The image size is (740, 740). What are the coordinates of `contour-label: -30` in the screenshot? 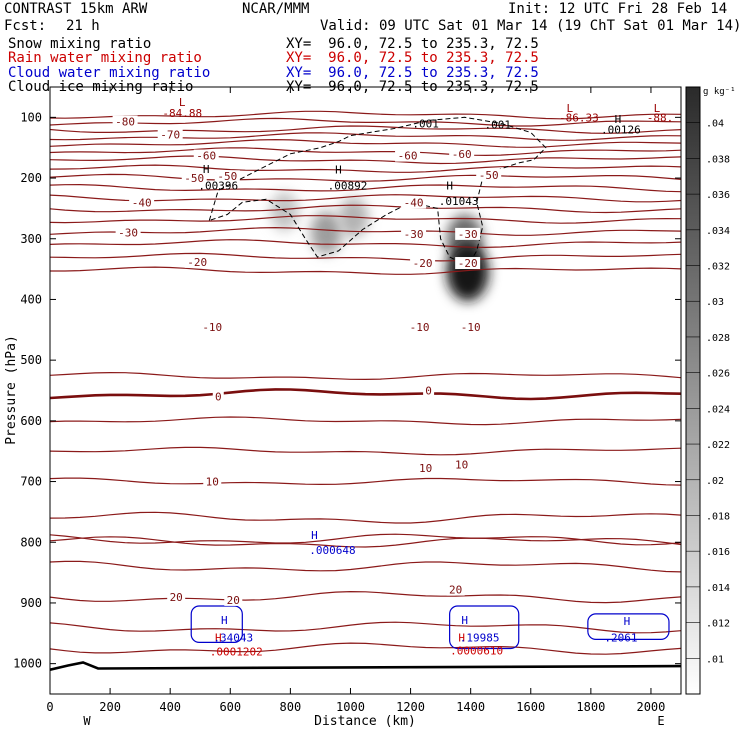 It's located at (128, 233).